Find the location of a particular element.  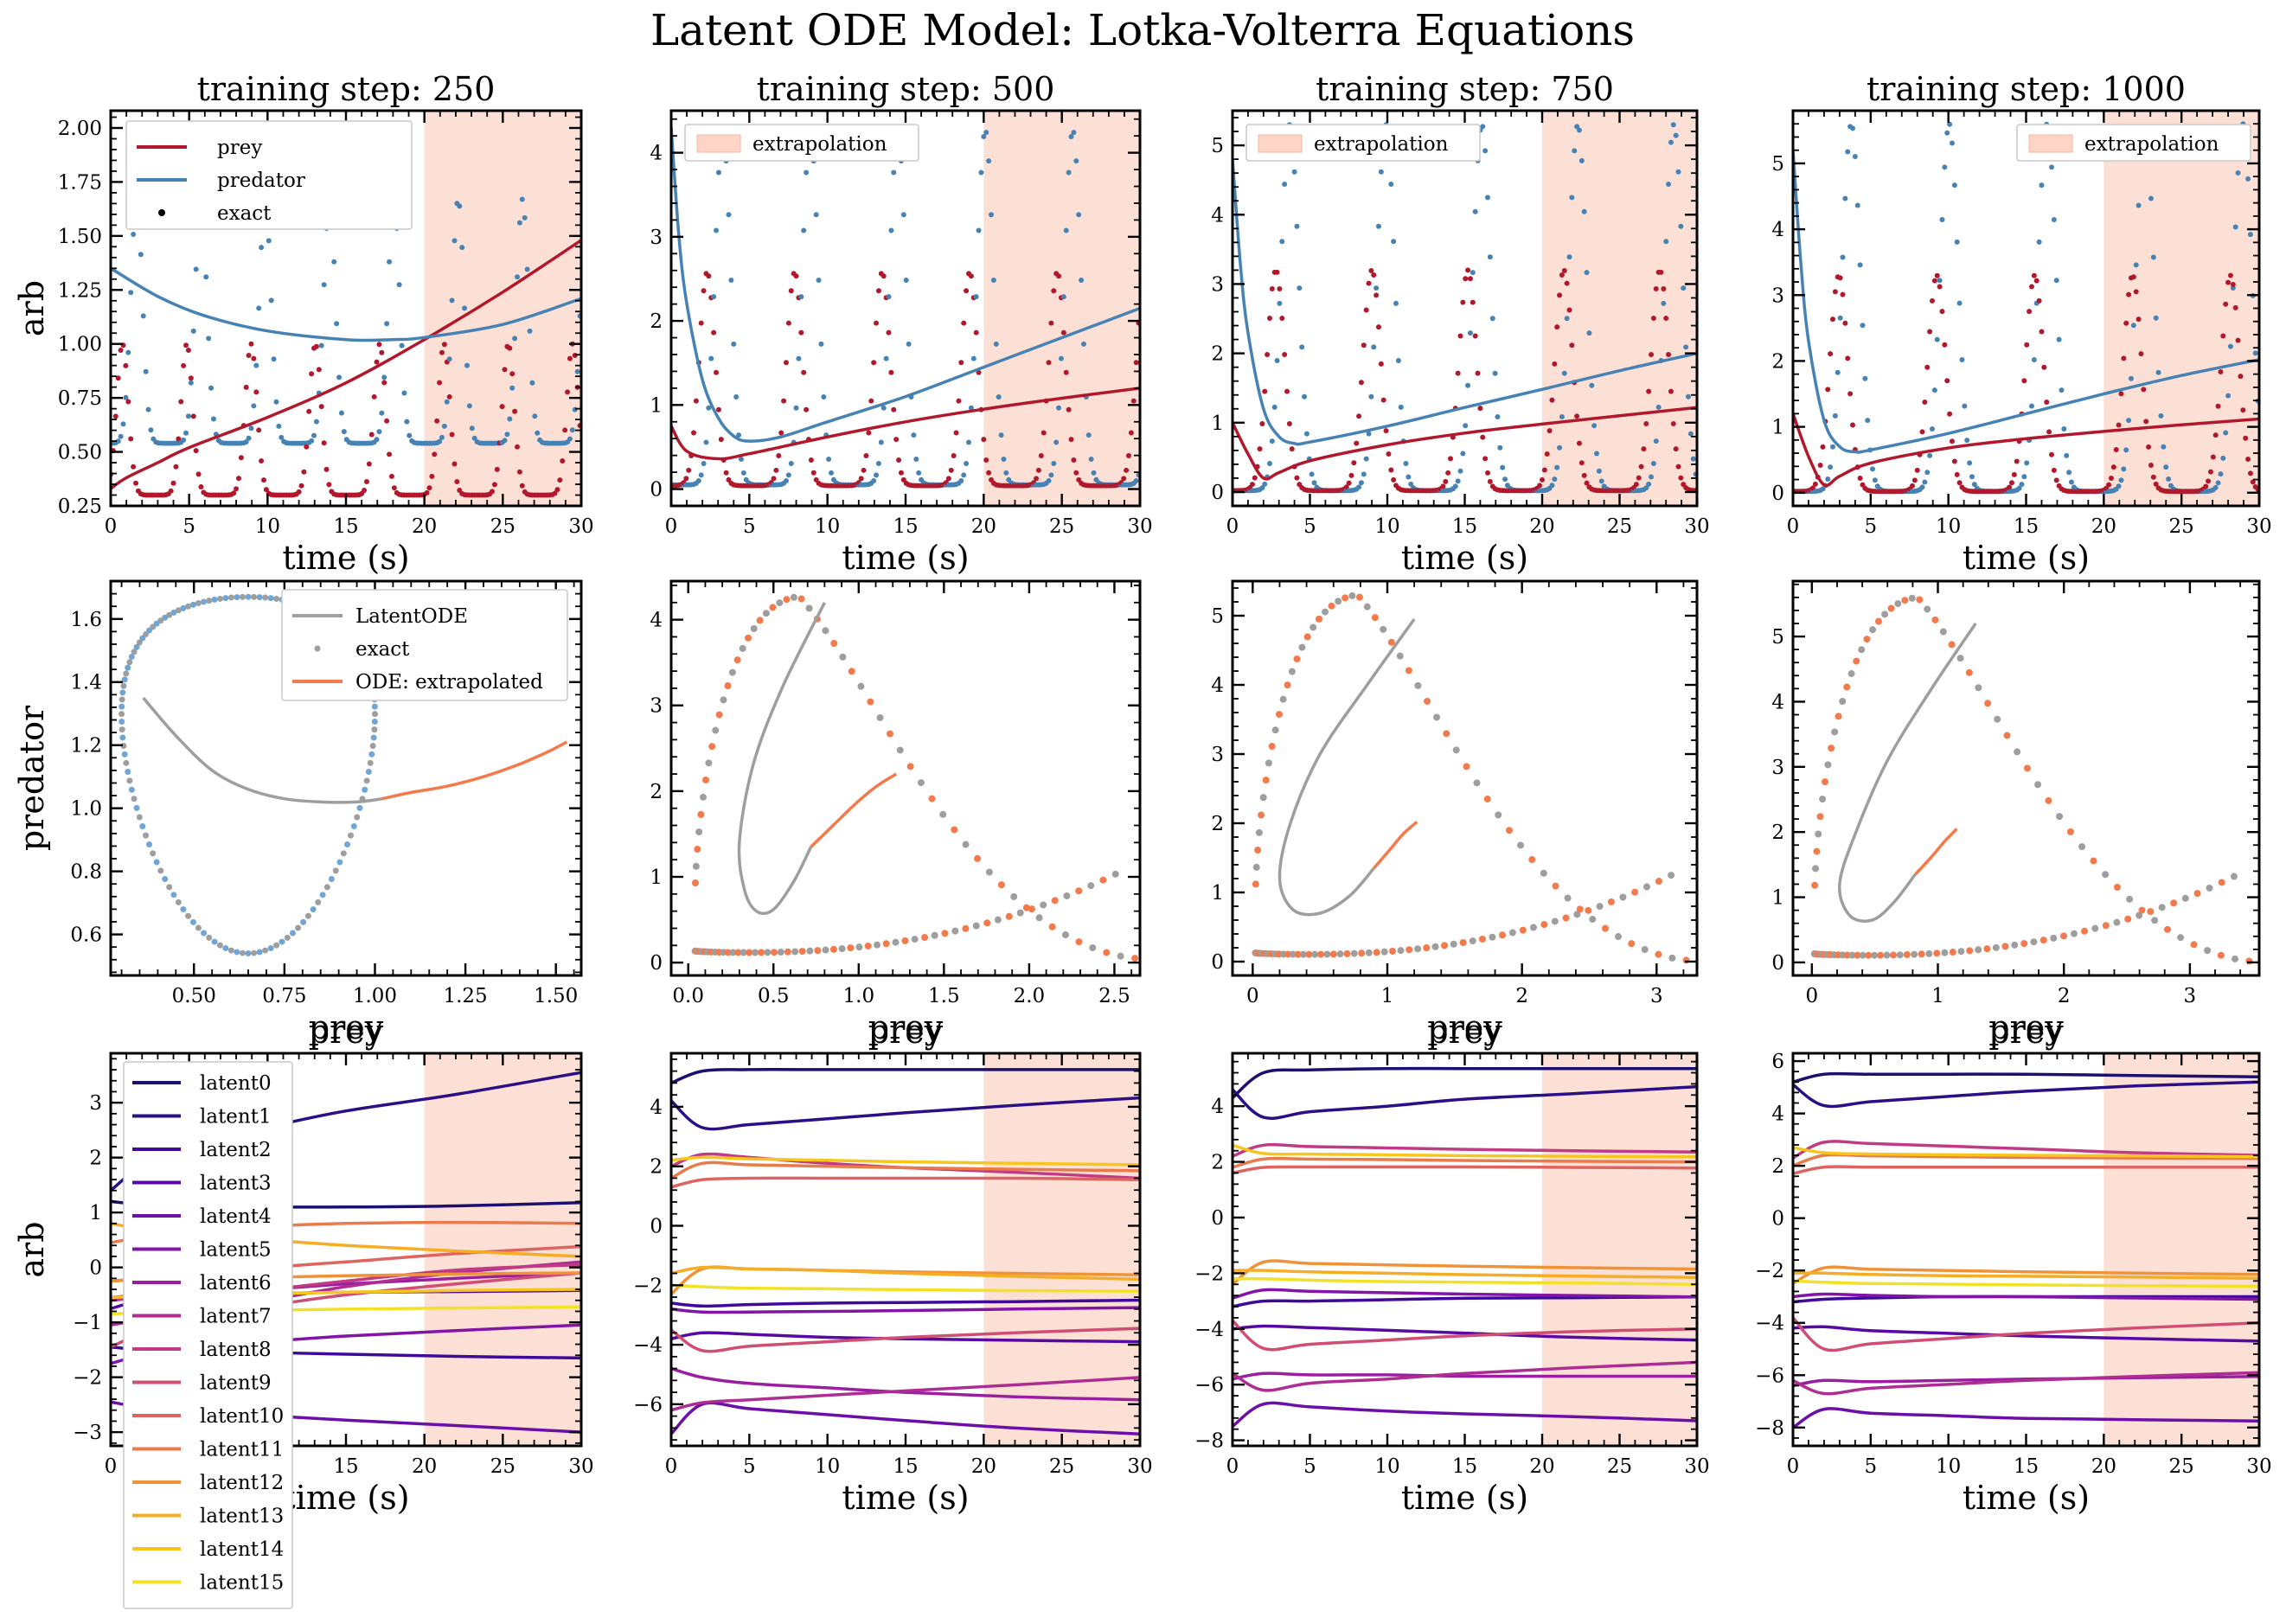

prey-fit-line is located at coordinates (2026, 450).